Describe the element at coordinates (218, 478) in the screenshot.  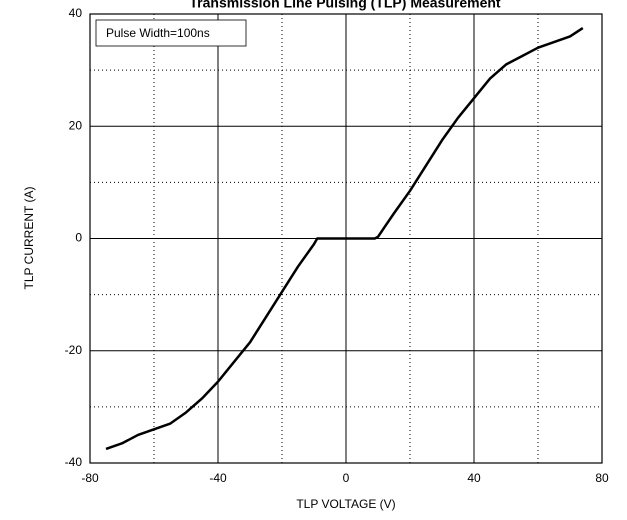
I see `x-tick-label: -40` at that location.